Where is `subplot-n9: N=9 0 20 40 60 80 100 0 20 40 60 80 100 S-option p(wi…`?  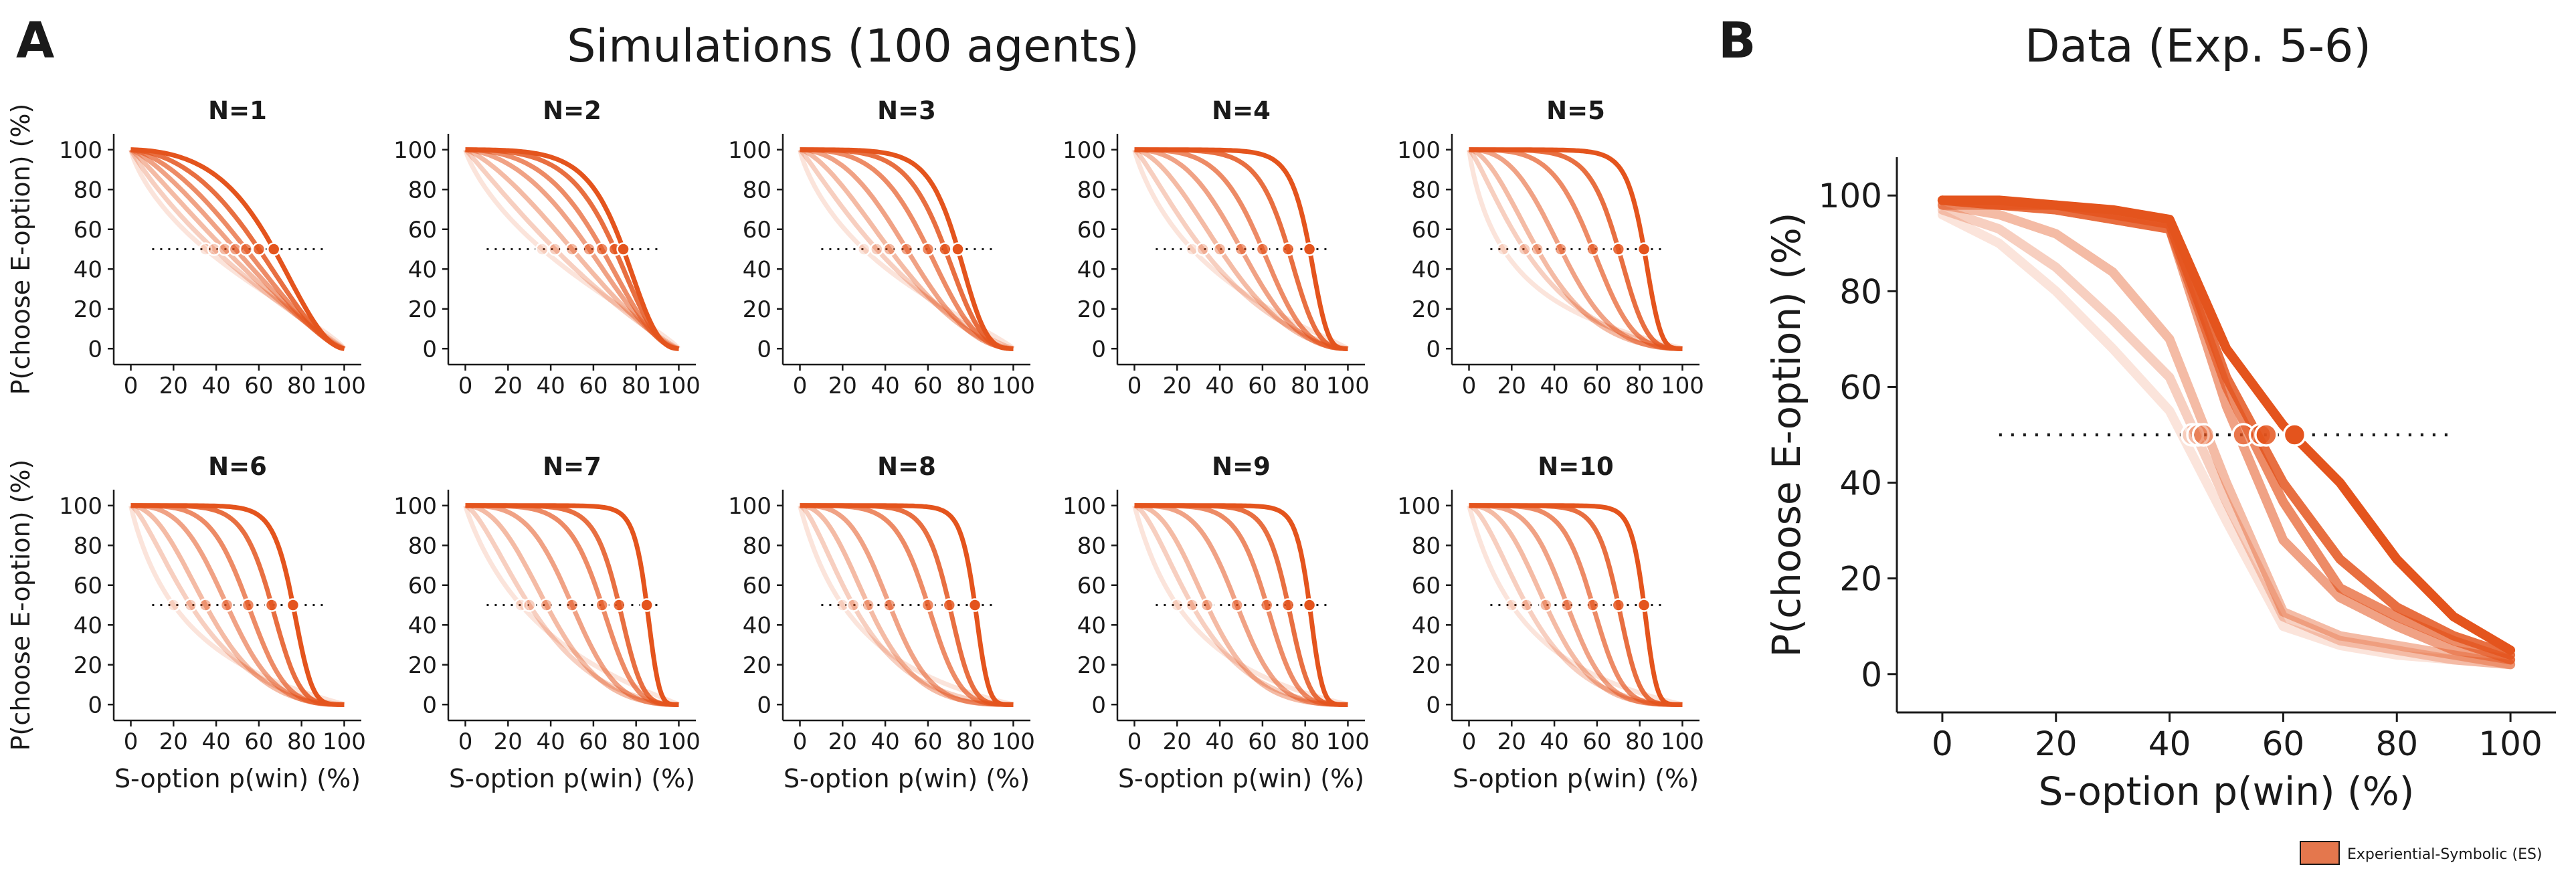 subplot-n9: N=9 0 20 40 60 80 100 0 20 40 60 80 100 S-option p(wi… is located at coordinates (1216, 622).